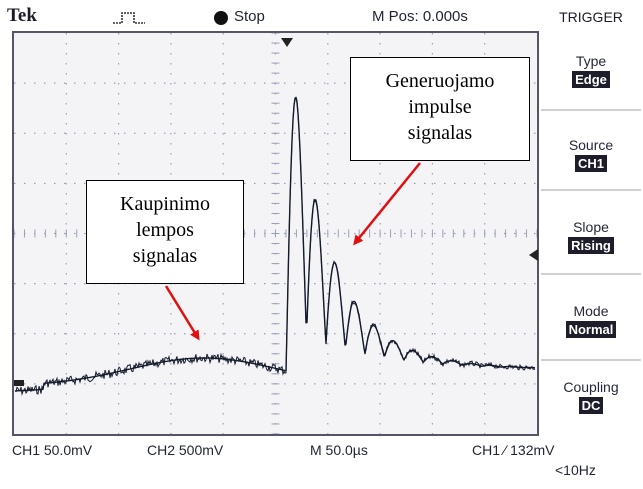 This screenshot has width=643, height=489. I want to click on stop-dot-icon, so click(221, 18).